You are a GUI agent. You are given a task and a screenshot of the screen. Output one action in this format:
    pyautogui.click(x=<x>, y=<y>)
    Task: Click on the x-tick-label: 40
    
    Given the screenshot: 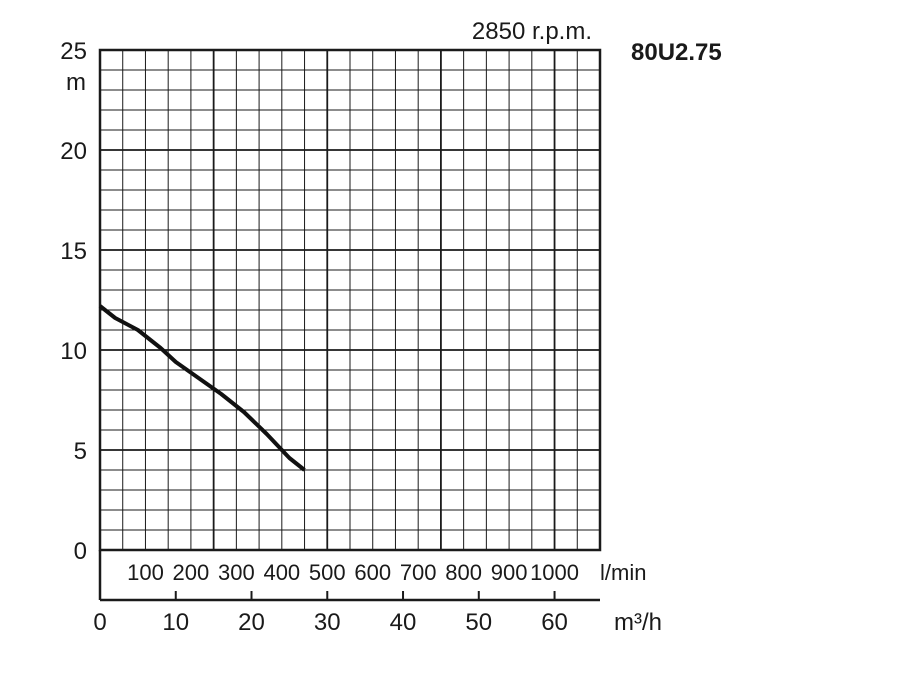 What is the action you would take?
    pyautogui.click(x=403, y=622)
    